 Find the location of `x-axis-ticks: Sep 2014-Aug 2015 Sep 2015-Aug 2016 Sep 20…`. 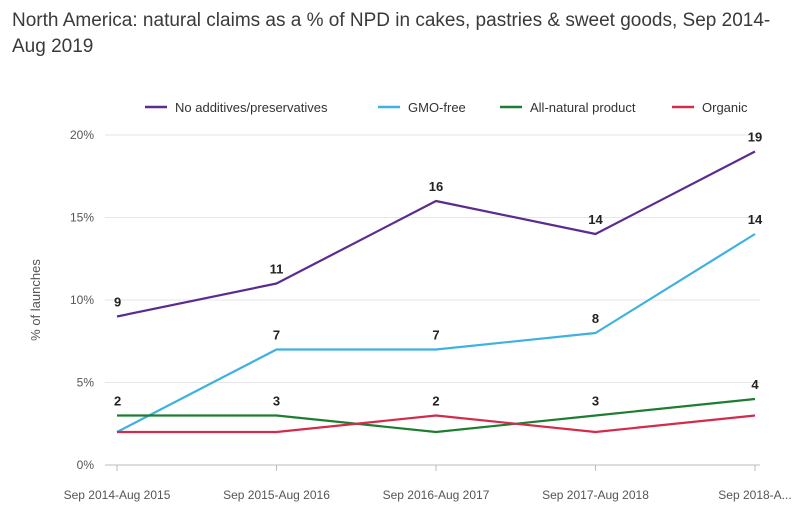

x-axis-ticks: Sep 2014-Aug 2015 Sep 2015-Aug 2016 Sep 20… is located at coordinates (428, 483).